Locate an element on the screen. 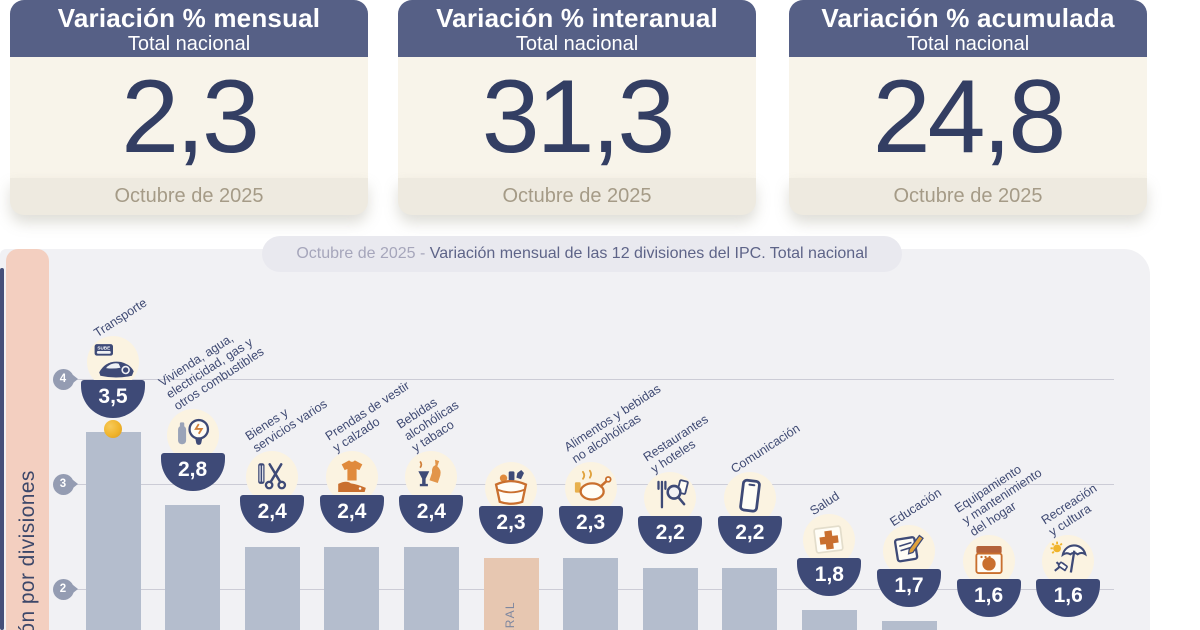  accumulated-variation-value: 24,8 is located at coordinates (969, 117).